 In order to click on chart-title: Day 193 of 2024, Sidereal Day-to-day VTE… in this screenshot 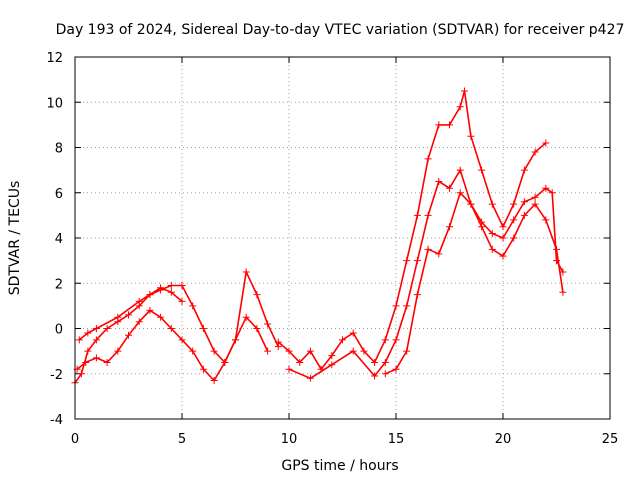, I will do `click(340, 30)`.